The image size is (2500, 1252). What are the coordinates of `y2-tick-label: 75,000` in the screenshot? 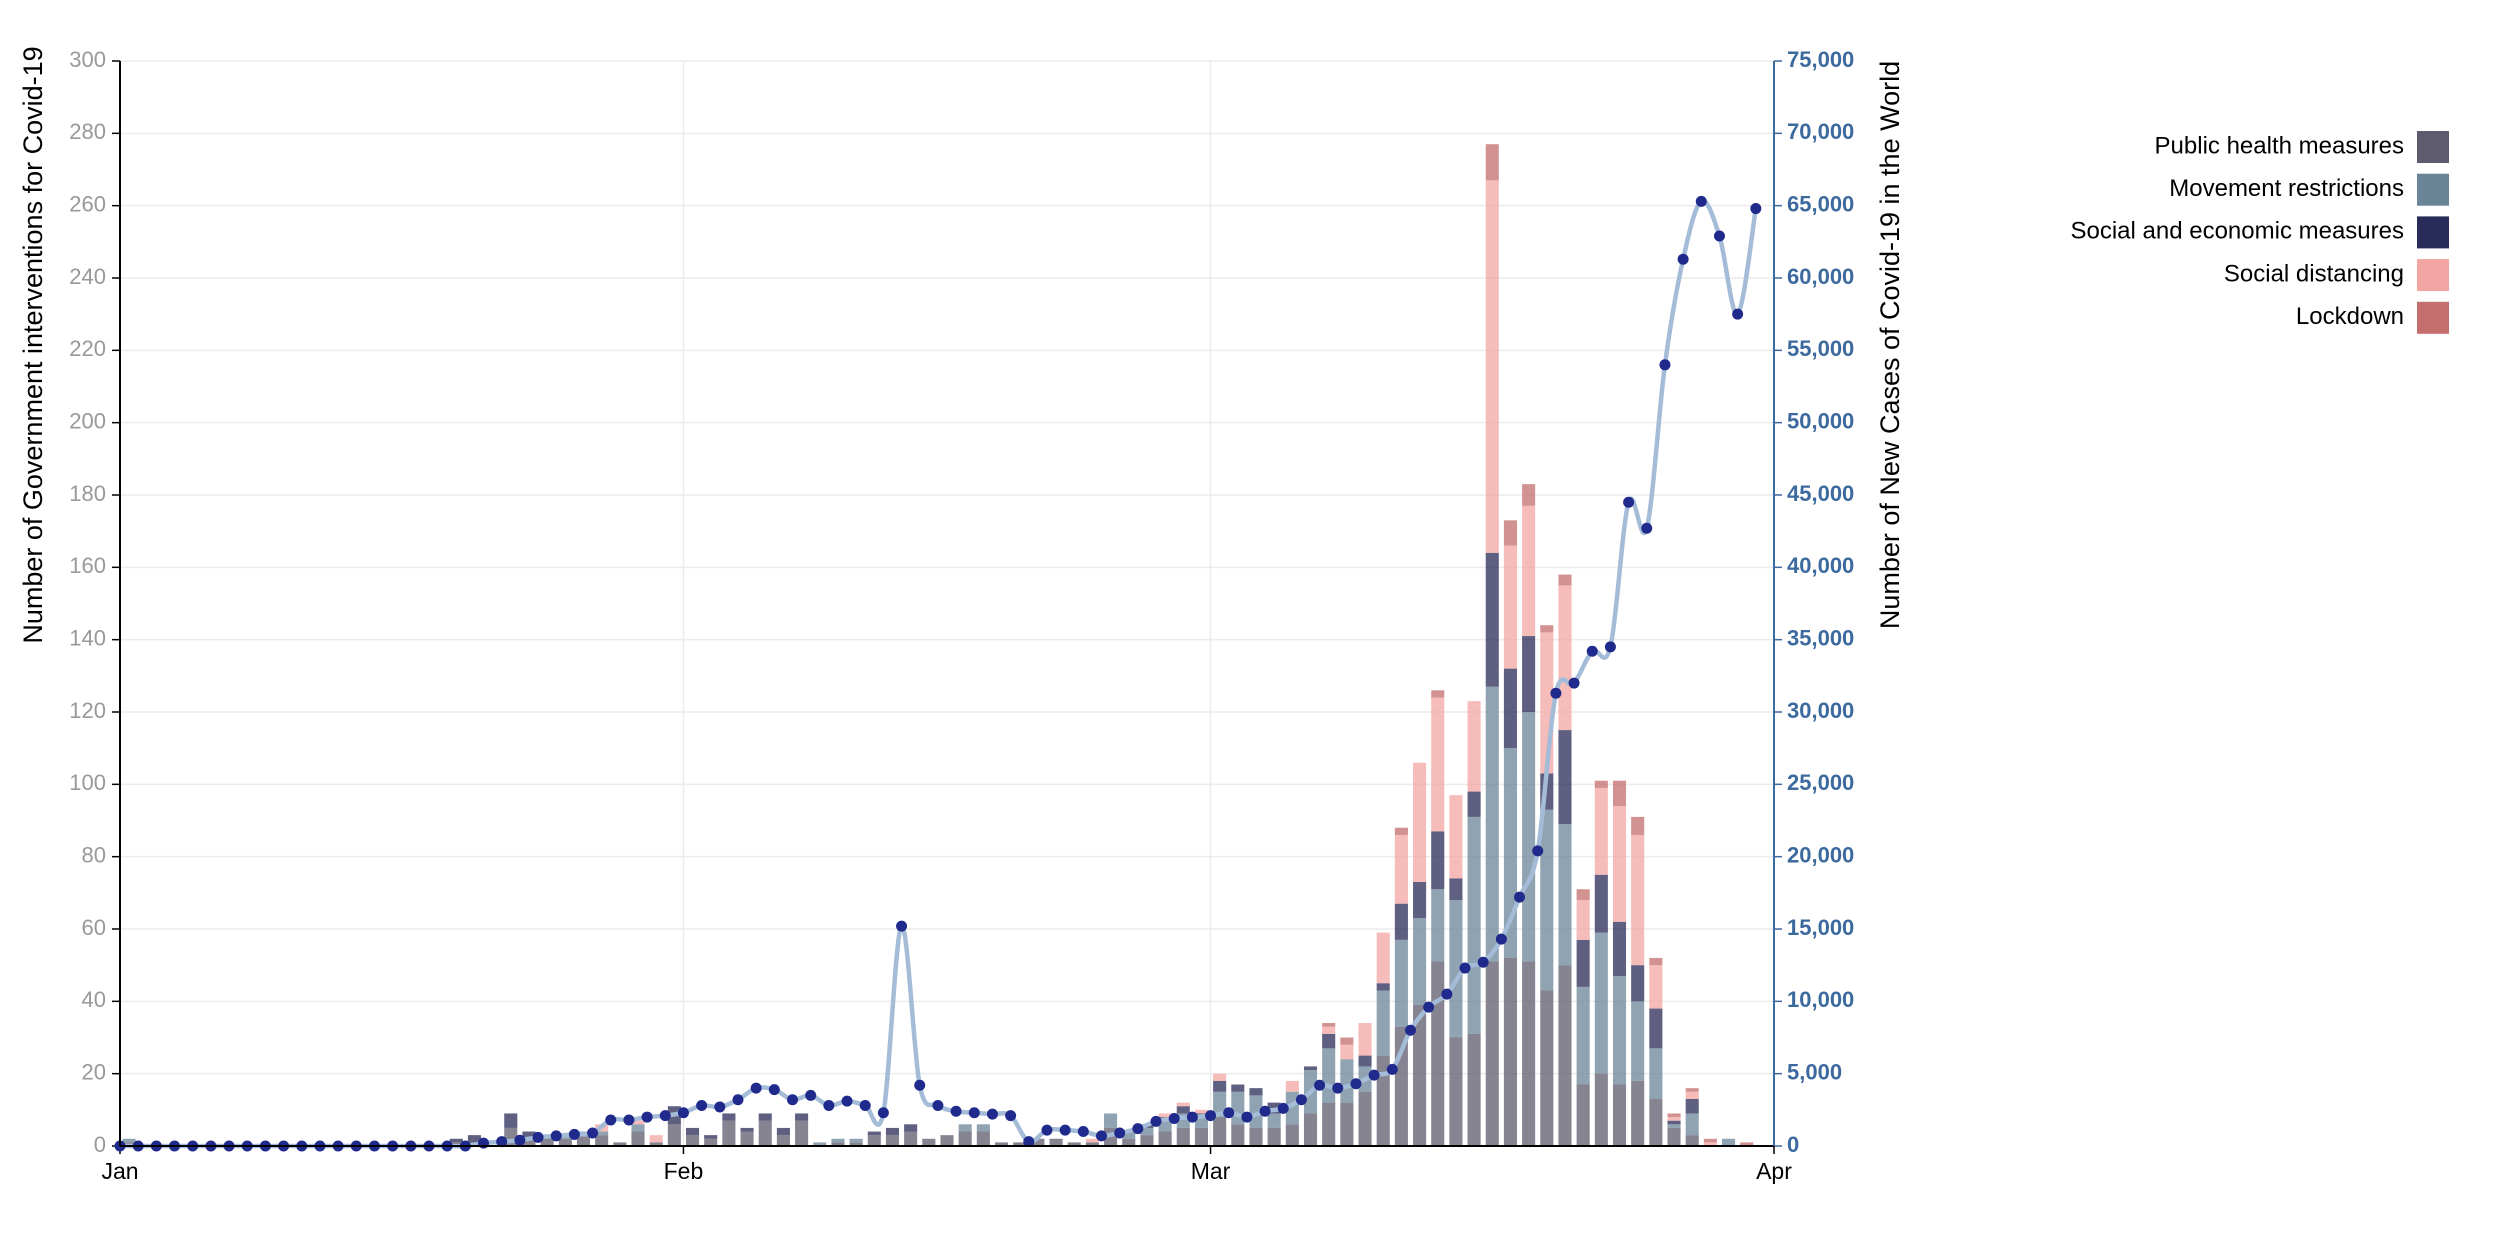 It's located at (1820, 59).